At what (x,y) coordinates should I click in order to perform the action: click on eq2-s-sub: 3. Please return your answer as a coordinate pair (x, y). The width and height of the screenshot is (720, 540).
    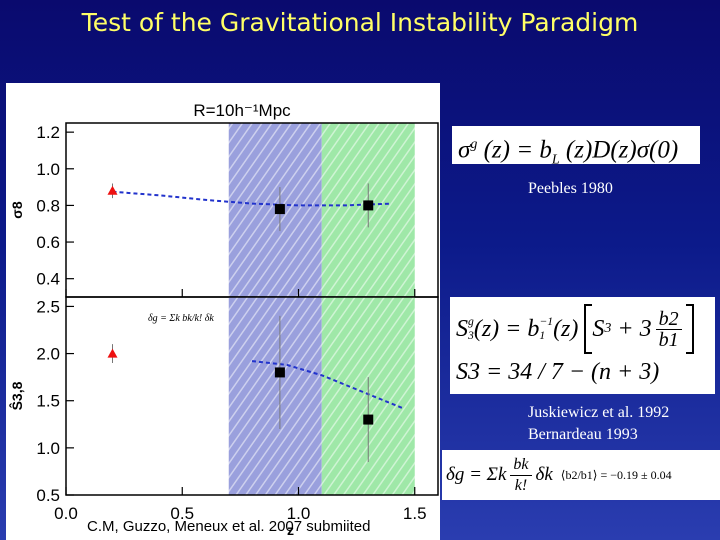
    Looking at the image, I should click on (471, 335).